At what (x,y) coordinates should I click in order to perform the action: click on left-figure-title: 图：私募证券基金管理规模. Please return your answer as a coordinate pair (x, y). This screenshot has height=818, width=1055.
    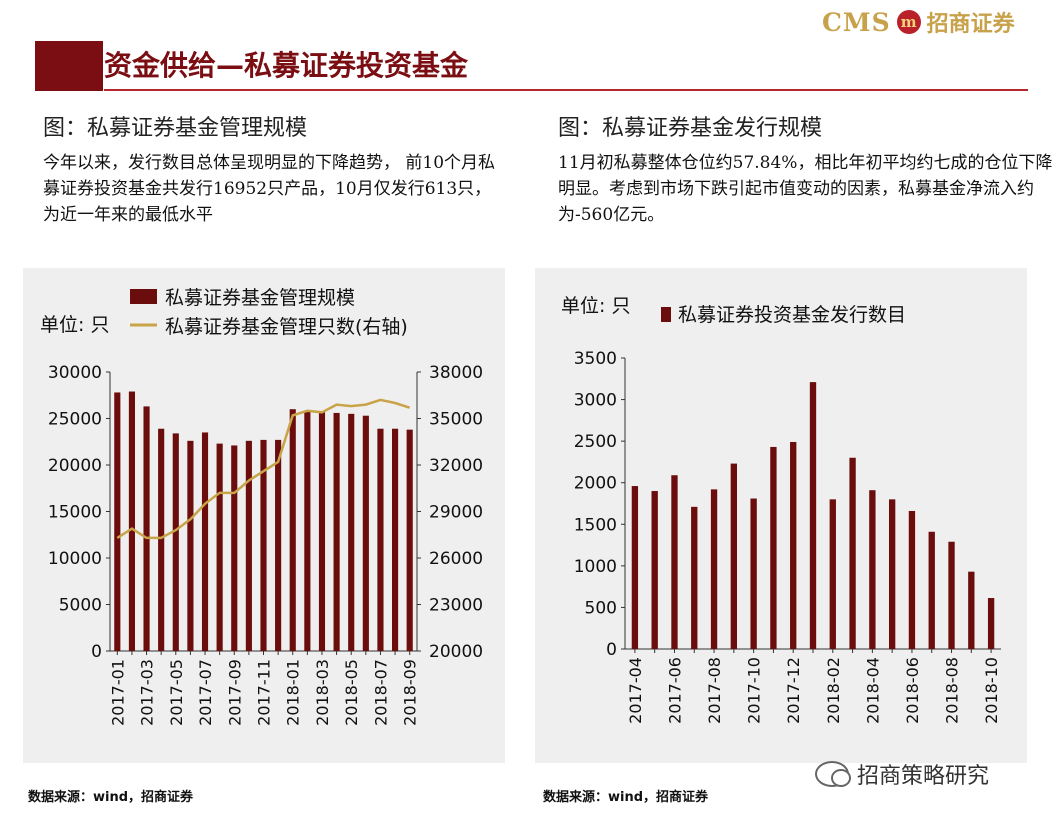
    Looking at the image, I should click on (175, 128).